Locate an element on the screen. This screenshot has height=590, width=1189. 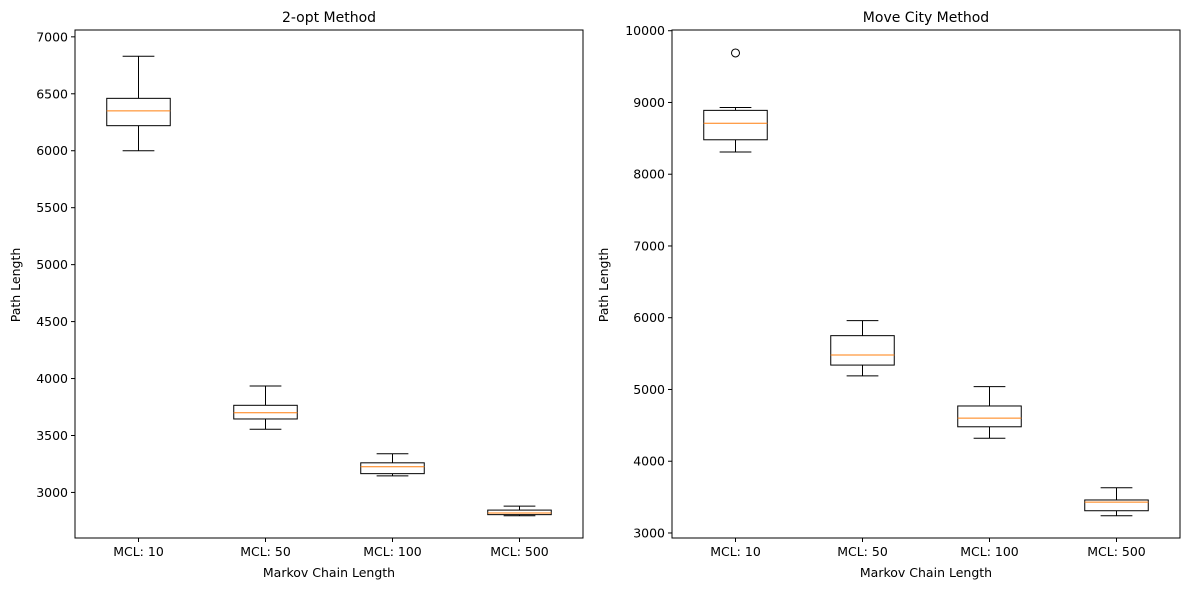
y-tick-label: 9000 is located at coordinates (649, 102).